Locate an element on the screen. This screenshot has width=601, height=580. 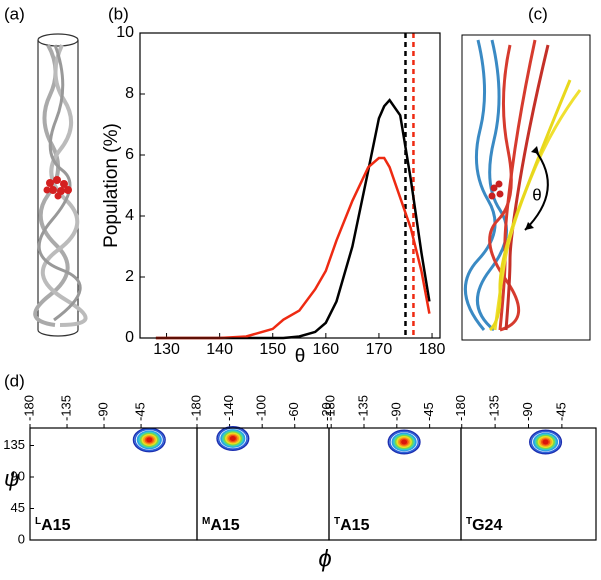
y-tick-label: 90 is located at coordinates (18, 475).